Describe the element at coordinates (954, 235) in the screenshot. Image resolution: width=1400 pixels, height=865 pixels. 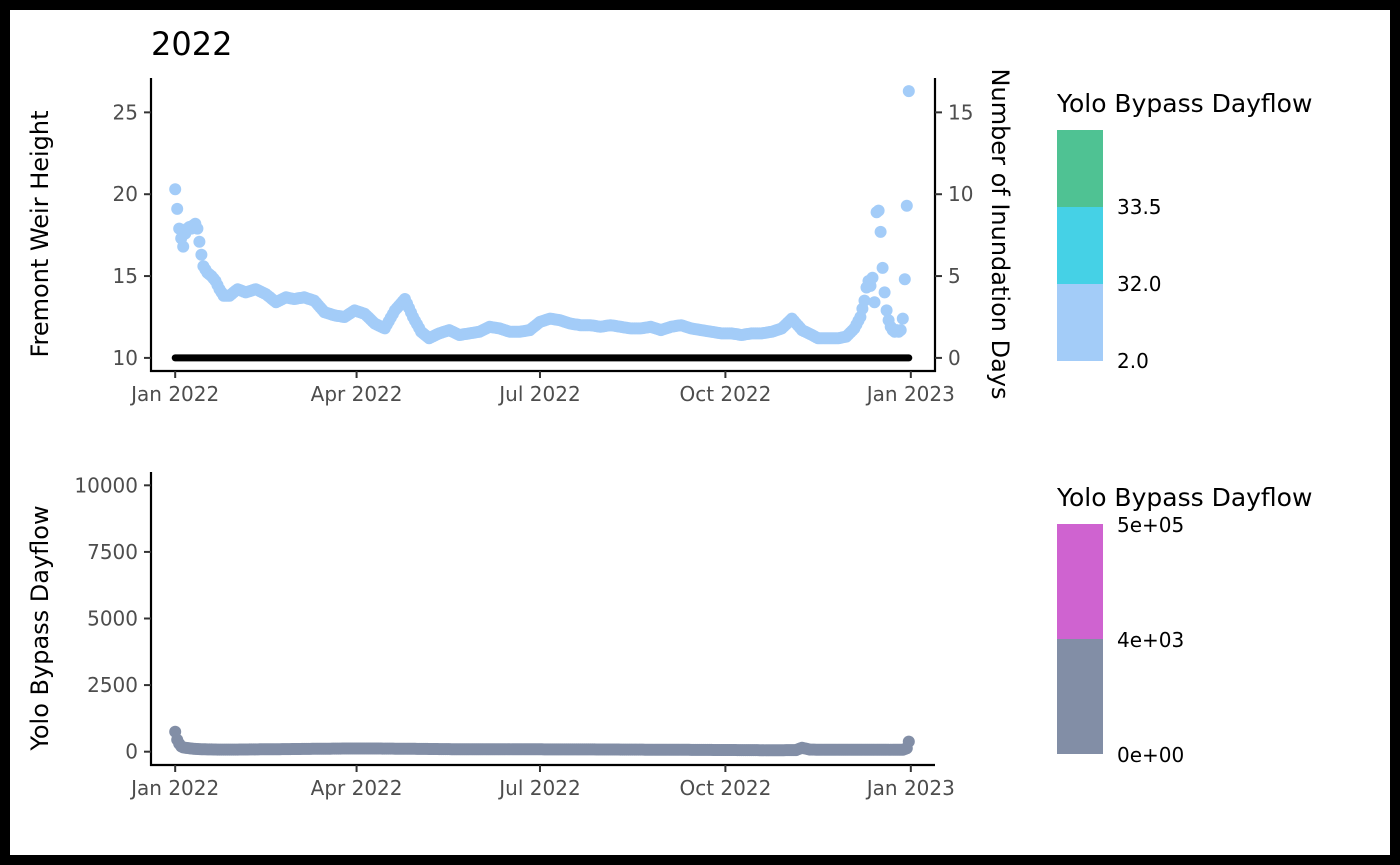
I see `y-ticks-right: 0 5 10 15` at that location.